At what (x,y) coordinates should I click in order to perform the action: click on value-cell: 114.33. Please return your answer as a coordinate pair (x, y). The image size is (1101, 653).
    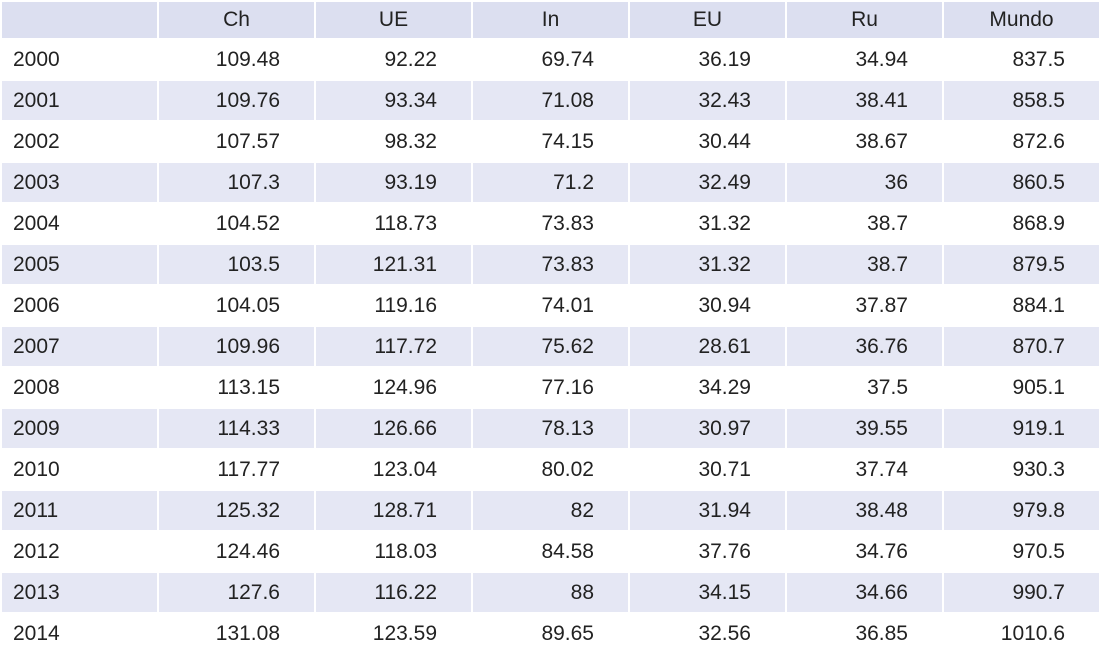
    Looking at the image, I should click on (236, 428).